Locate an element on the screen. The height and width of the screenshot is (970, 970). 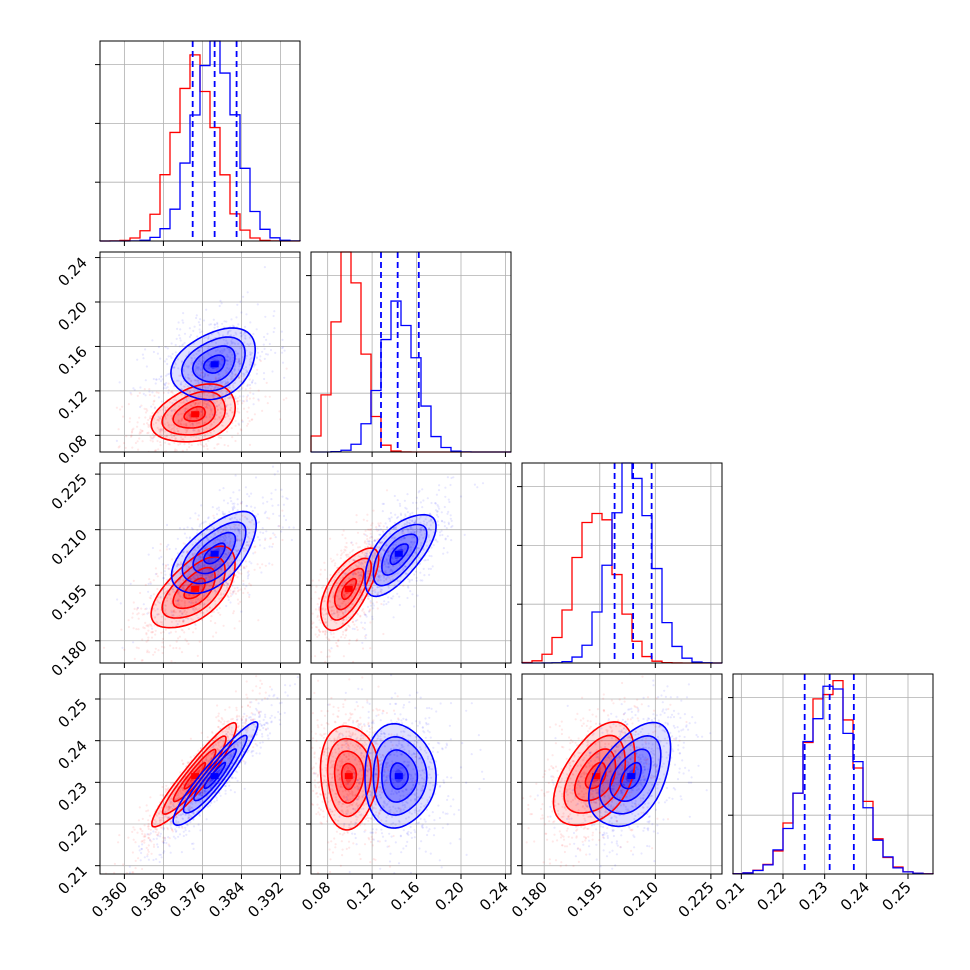
x-tick-label: 0.20 is located at coordinates (449, 896).